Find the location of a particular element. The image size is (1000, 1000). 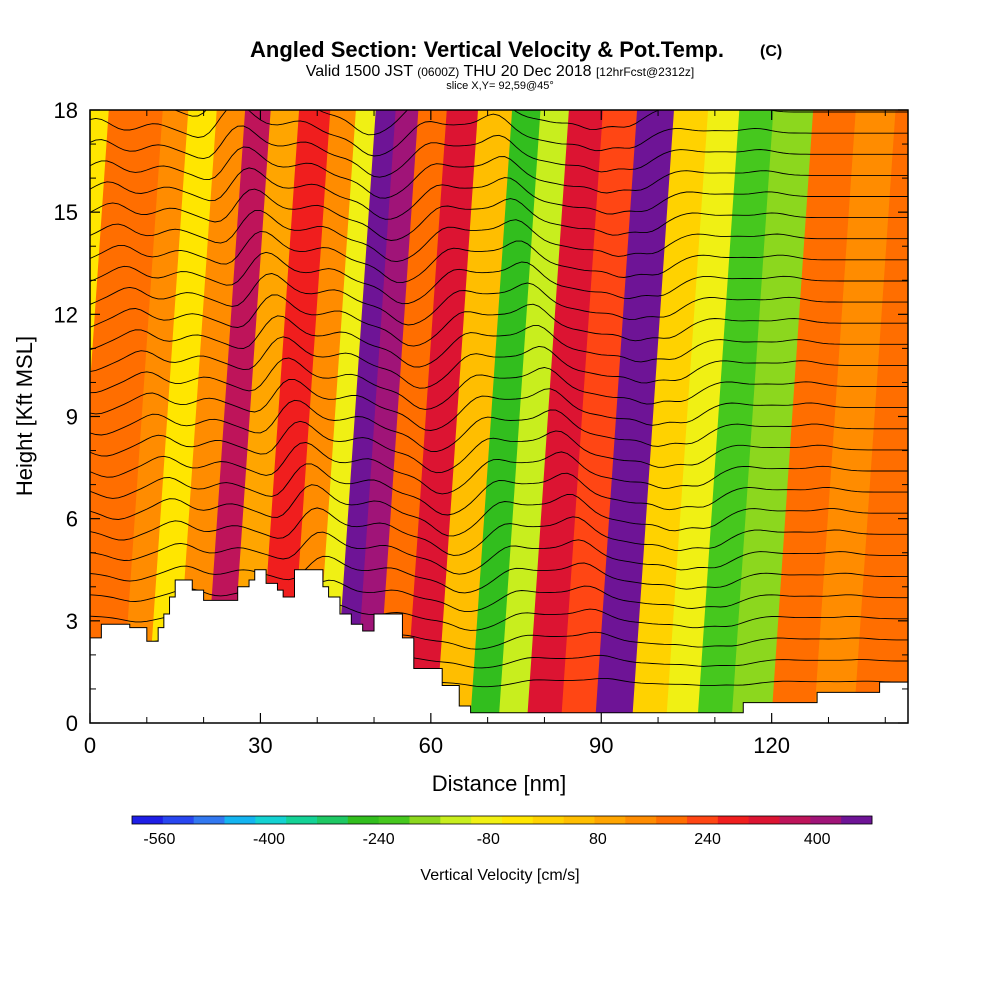

y-axis-title: Height [Kft MSL] is located at coordinates (24, 416).